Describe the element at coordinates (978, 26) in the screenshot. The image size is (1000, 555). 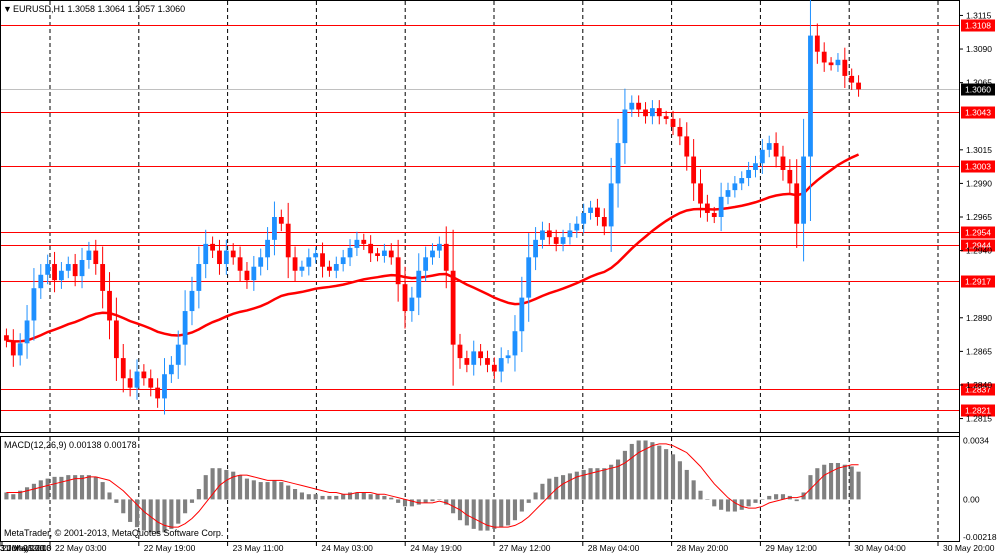
I see `level-label: 1.3108` at that location.